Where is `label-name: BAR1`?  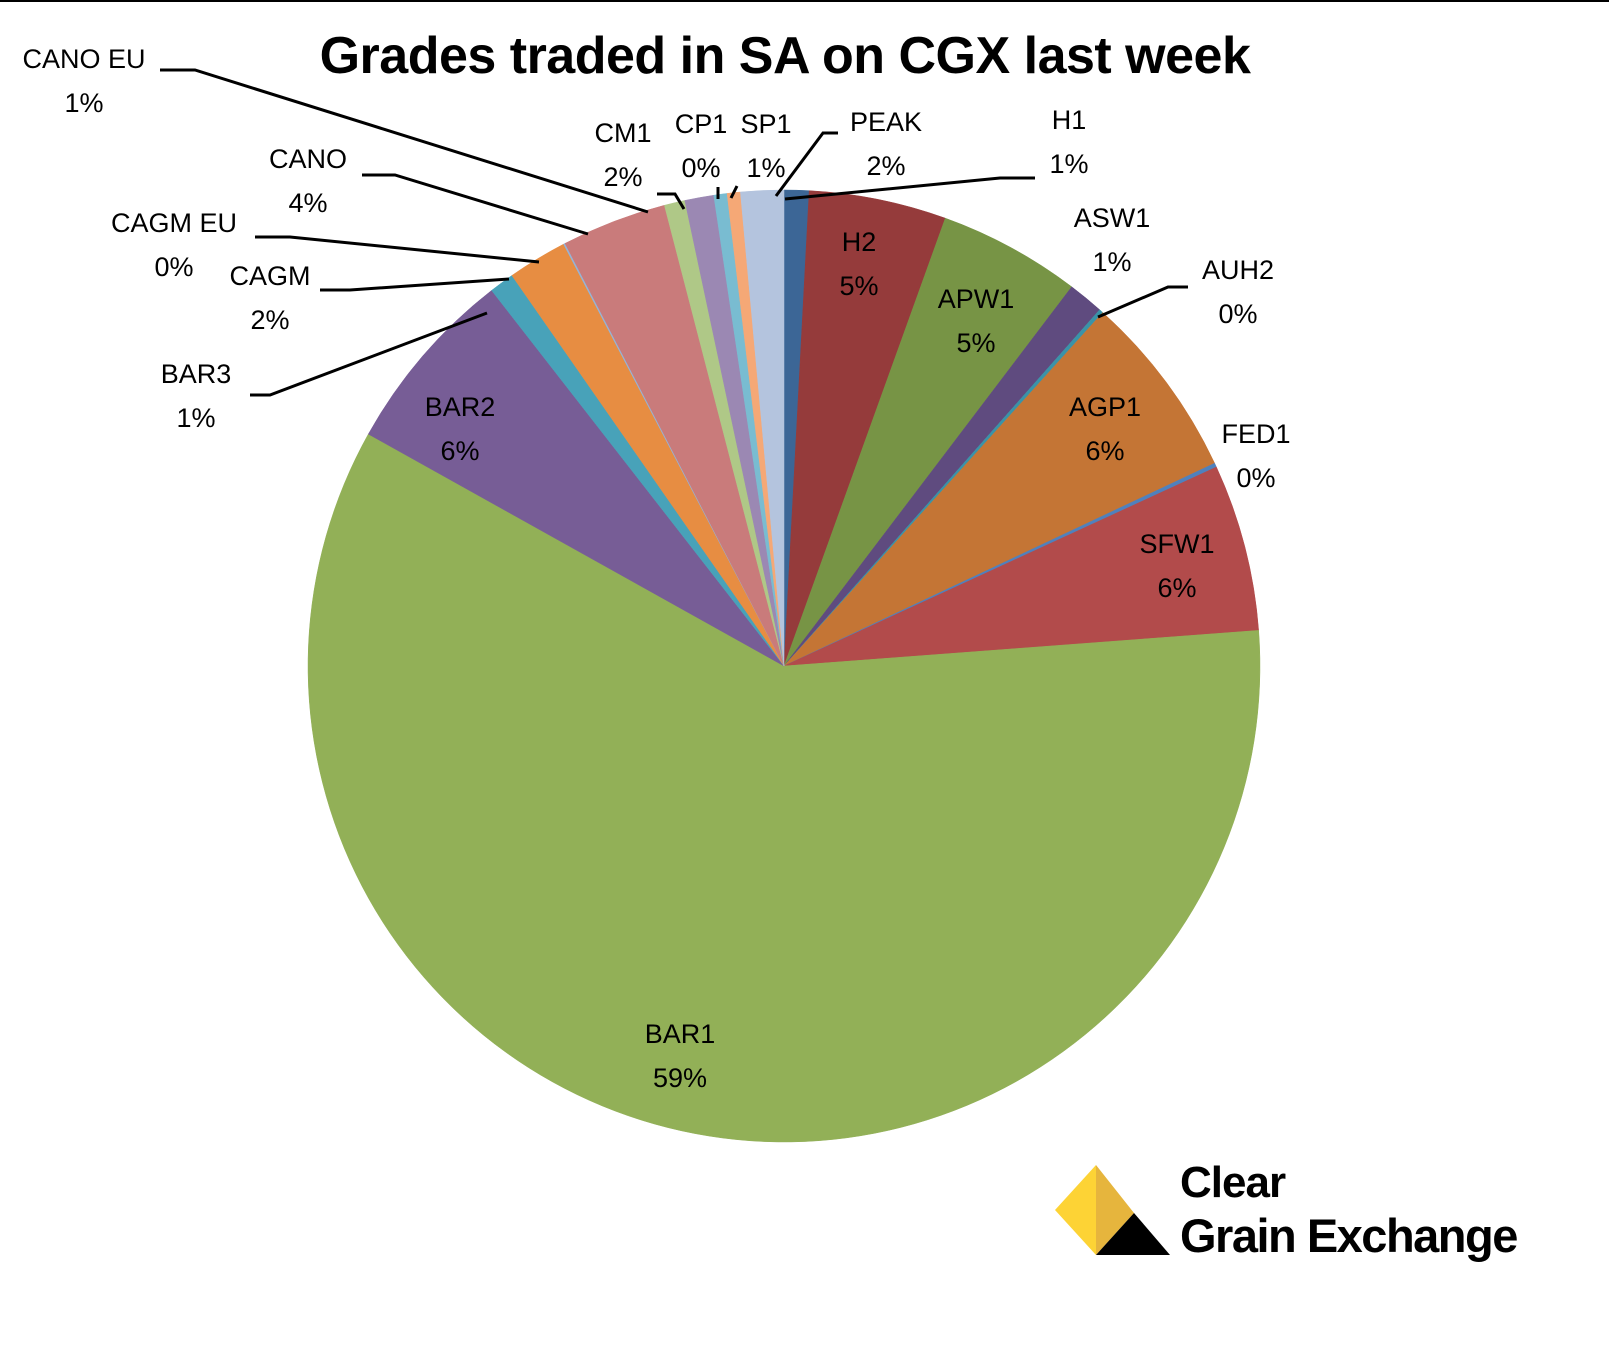
label-name: BAR1 is located at coordinates (680, 1034).